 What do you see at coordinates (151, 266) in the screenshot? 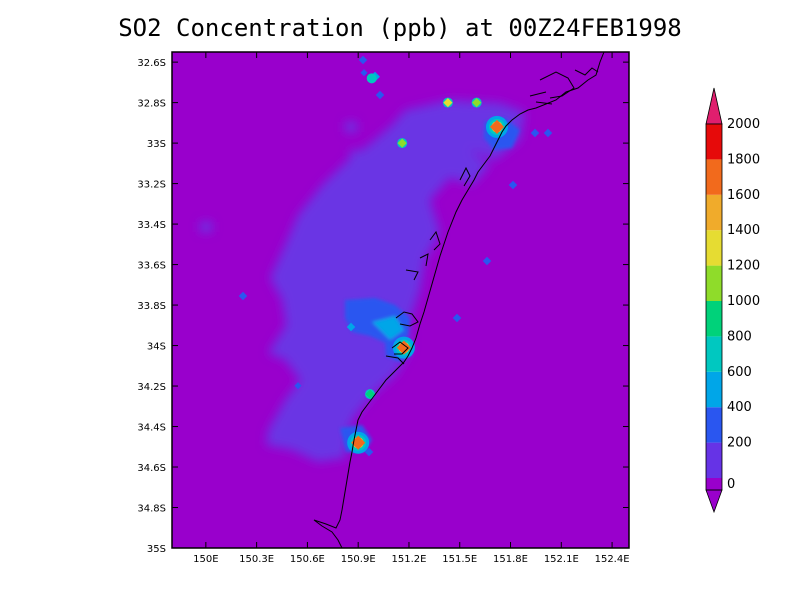
I see `y-tick-label: 33.6S` at bounding box center [151, 266].